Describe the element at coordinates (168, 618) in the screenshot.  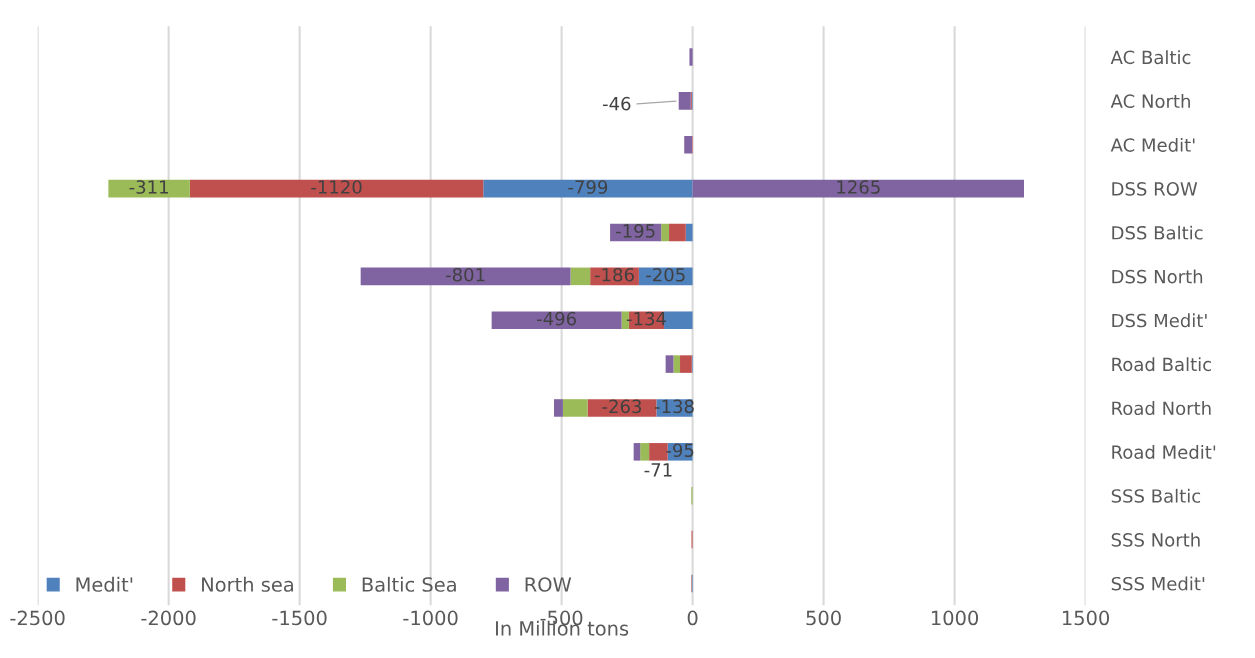
I see `x-tick-label: -2000` at that location.